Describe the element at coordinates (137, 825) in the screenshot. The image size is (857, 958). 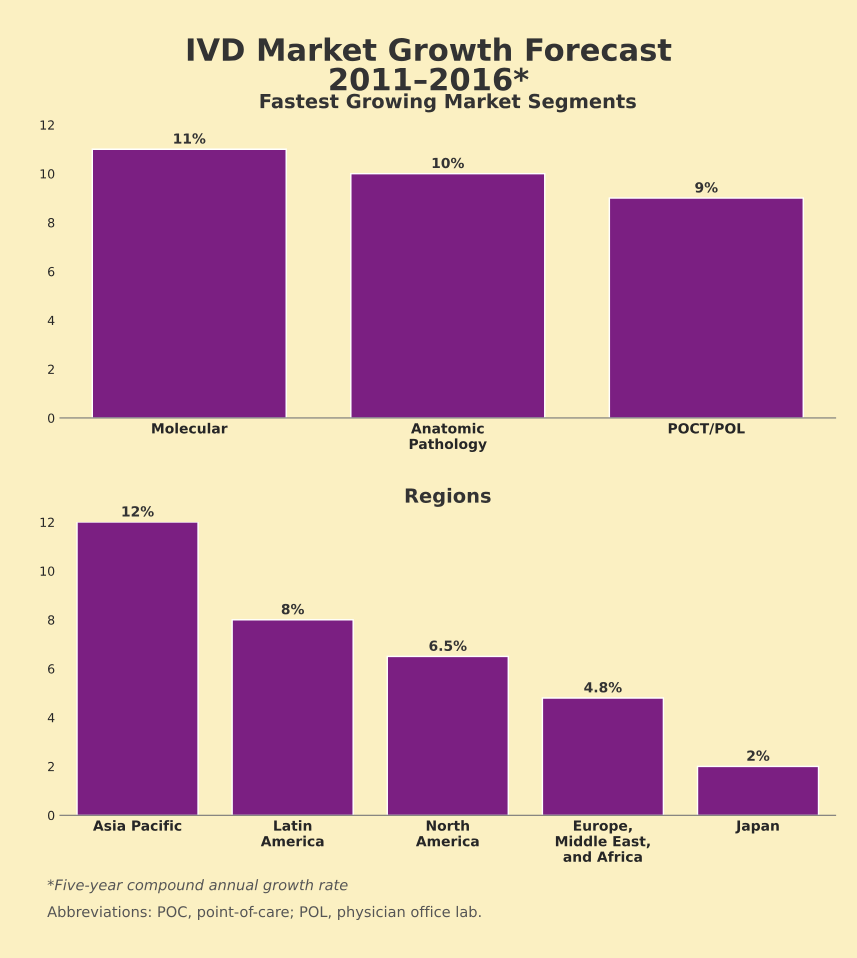
I see `x-tick-label: Asia Pacific` at that location.